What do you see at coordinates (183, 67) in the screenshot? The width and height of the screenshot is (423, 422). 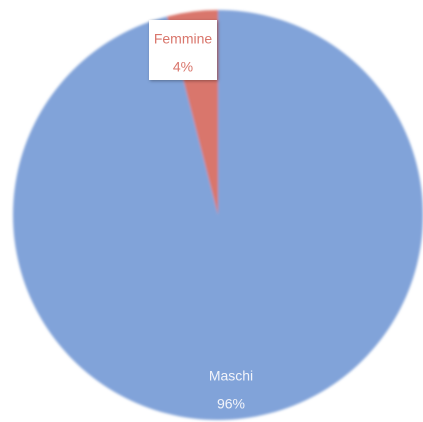 I see `value-label: 4%` at bounding box center [183, 67].